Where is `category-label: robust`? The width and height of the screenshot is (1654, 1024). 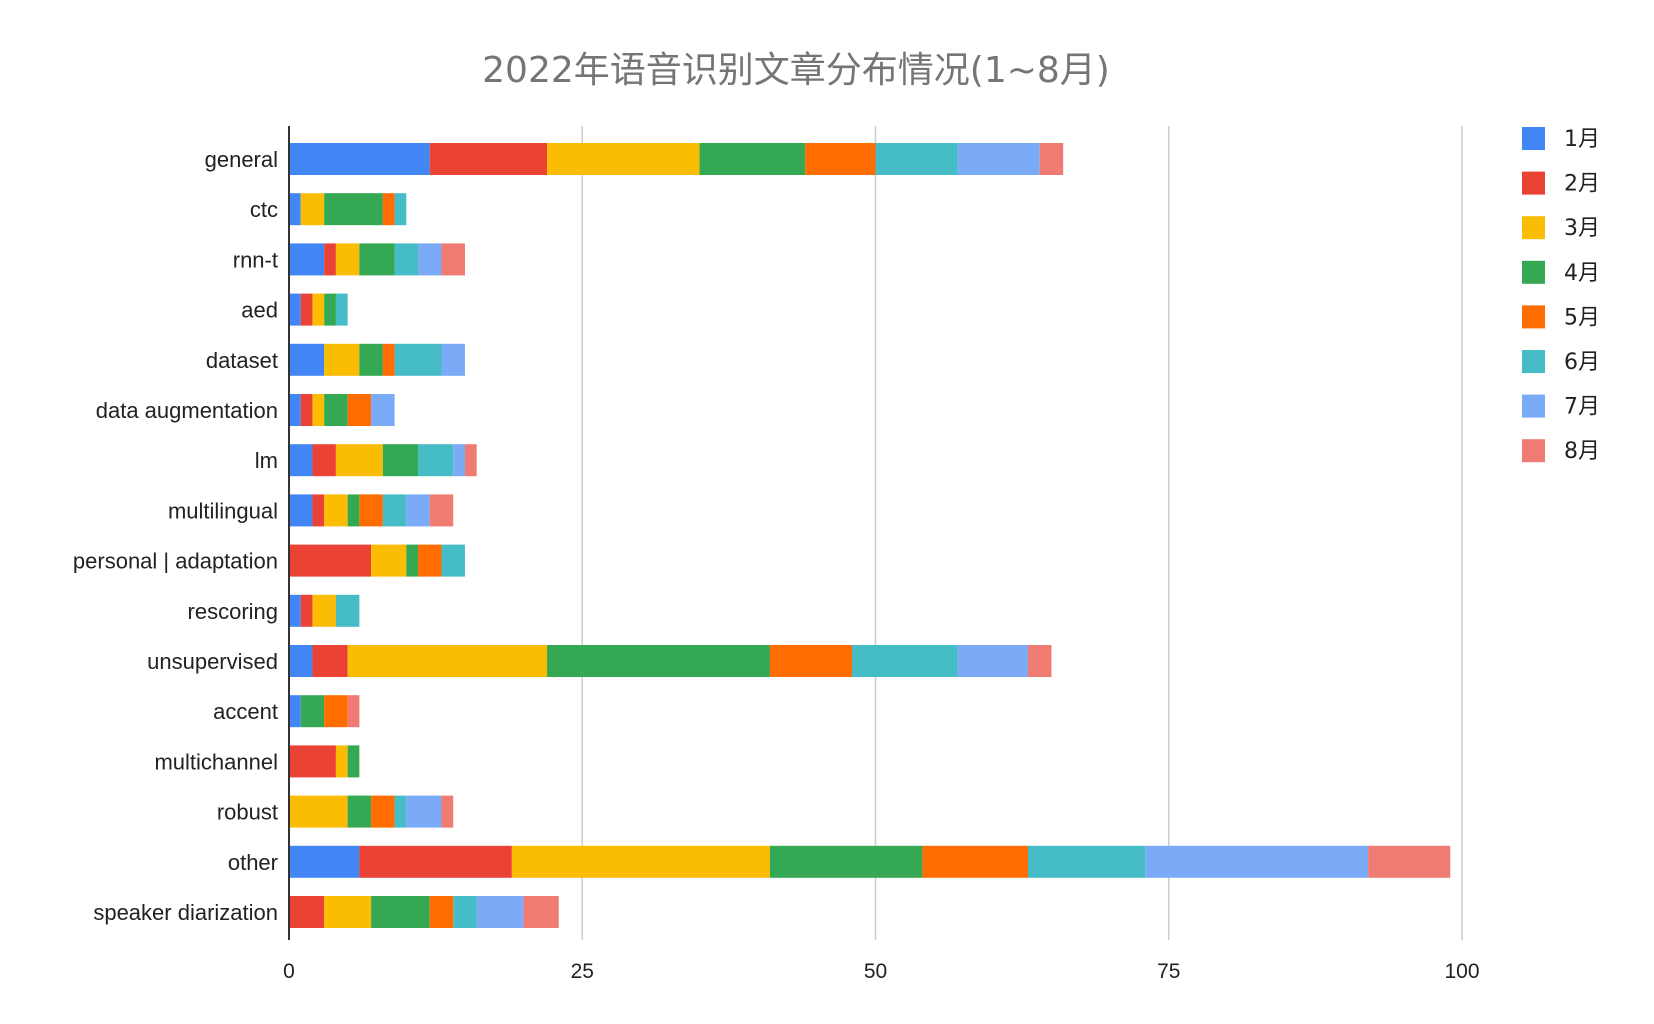 category-label: robust is located at coordinates (247, 812).